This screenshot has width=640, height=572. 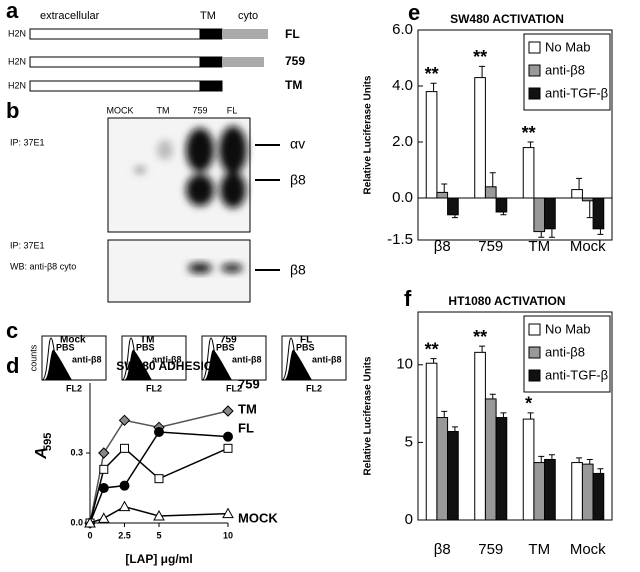 I want to click on chart-title: SW480 ACTIVATION, so click(x=507, y=19).